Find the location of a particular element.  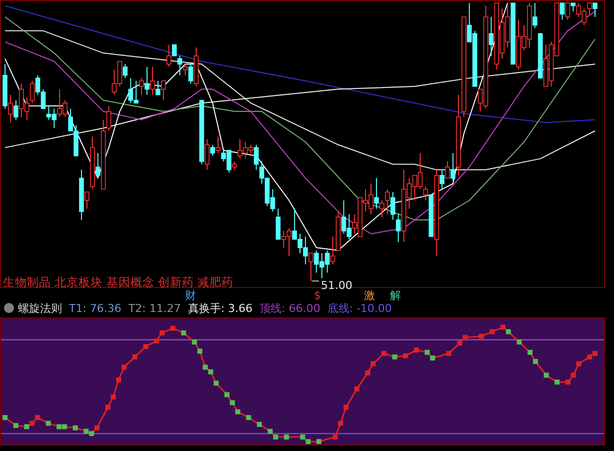

text: 解 is located at coordinates (395, 295).